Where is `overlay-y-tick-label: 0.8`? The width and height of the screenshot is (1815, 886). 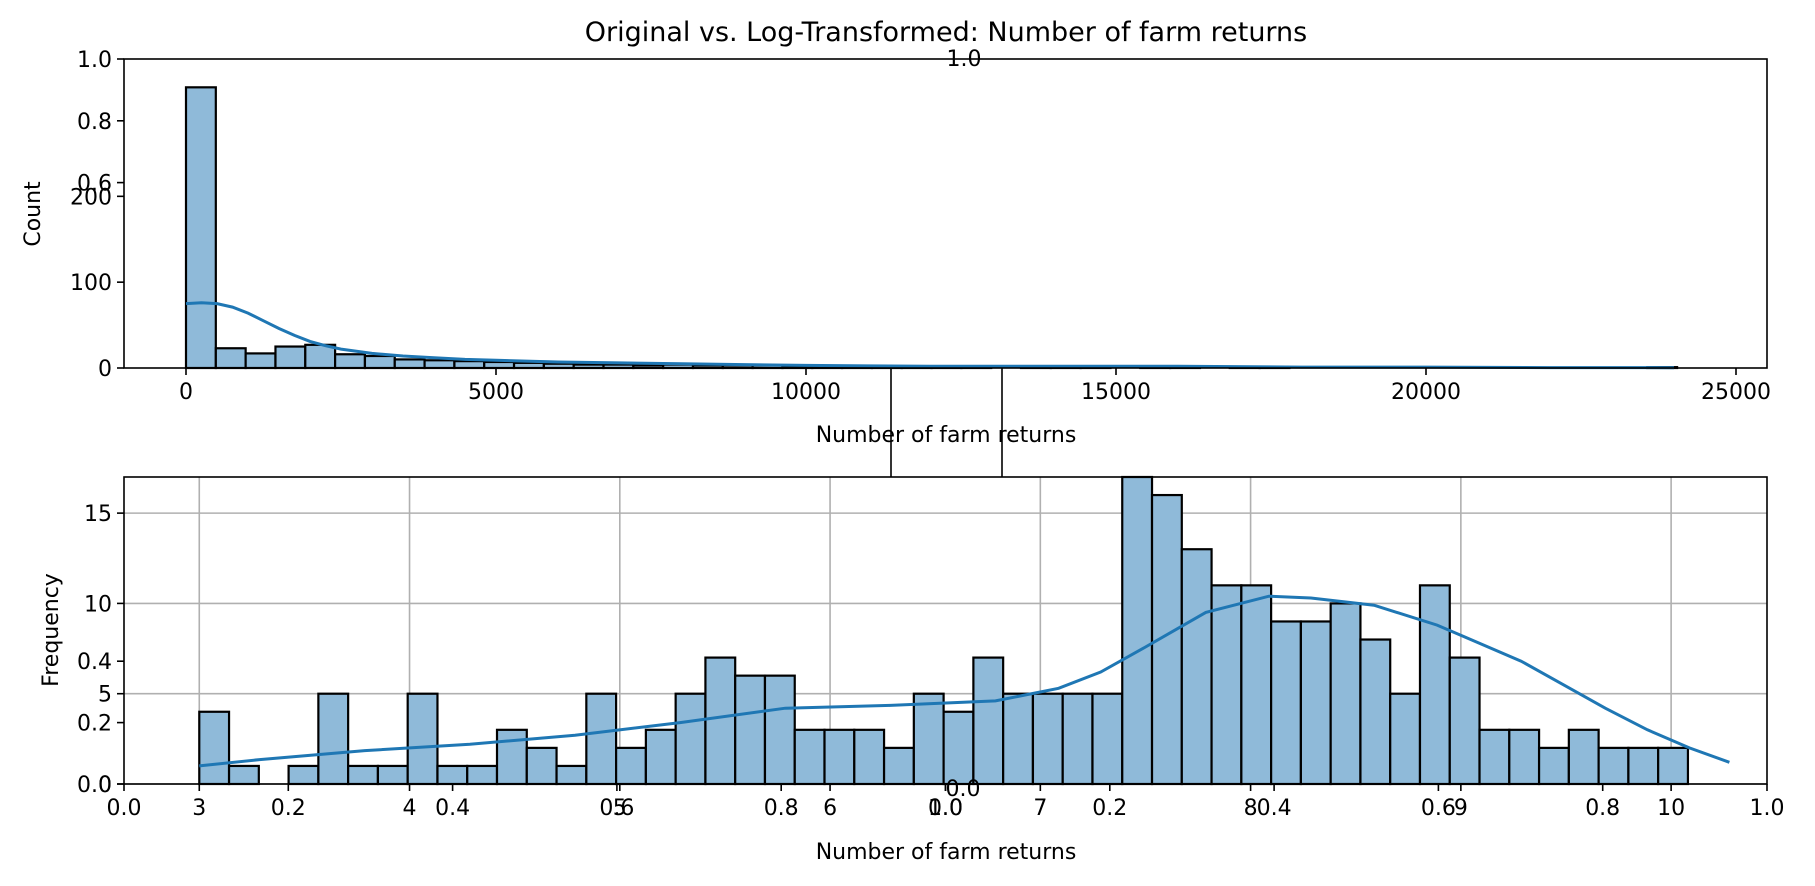
overlay-y-tick-label: 0.8 is located at coordinates (94, 122).